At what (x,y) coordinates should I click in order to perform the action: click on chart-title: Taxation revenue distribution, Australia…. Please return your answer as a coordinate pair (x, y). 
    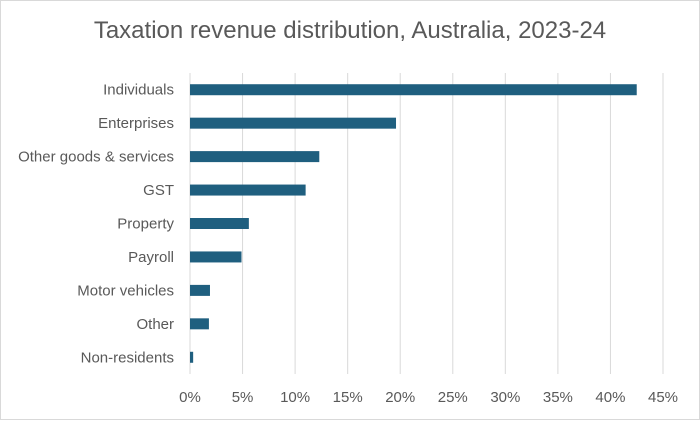
    Looking at the image, I should click on (350, 30).